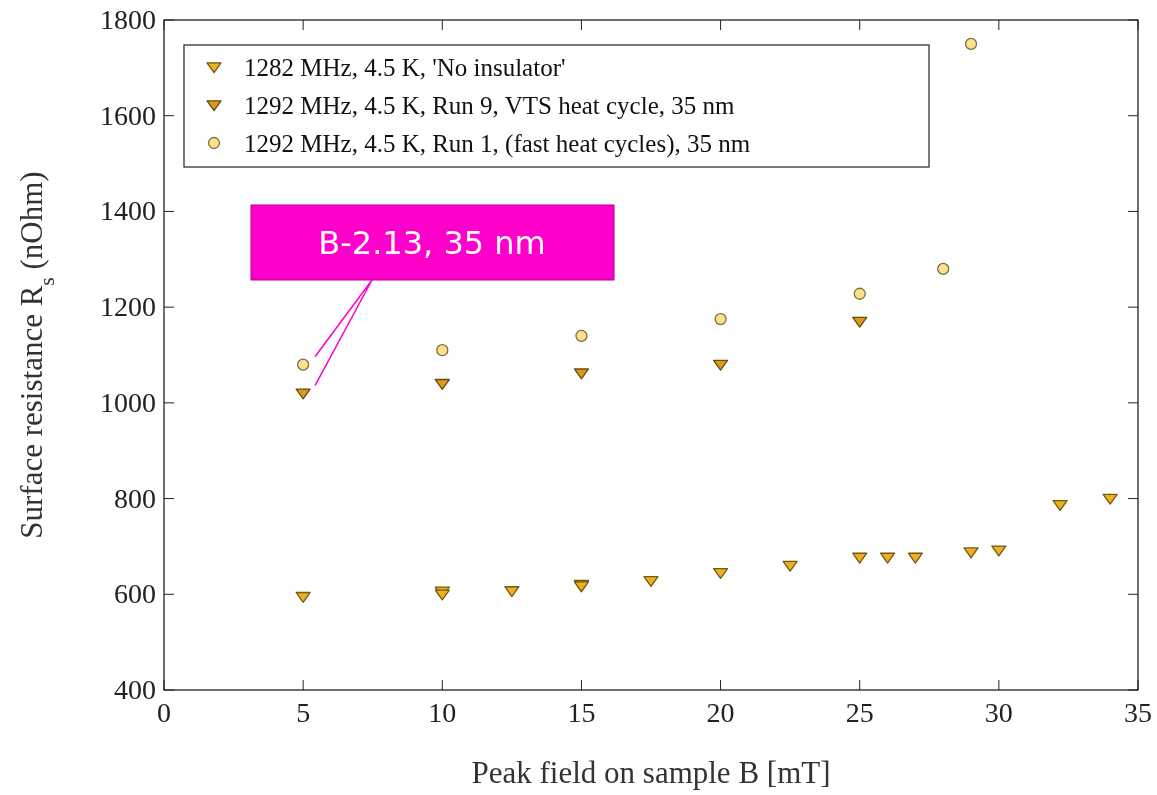  I want to click on legend-label: 1292 MHz, 4.5 K, Run 9, VTS heat cycle, 35 nm, so click(490, 105).